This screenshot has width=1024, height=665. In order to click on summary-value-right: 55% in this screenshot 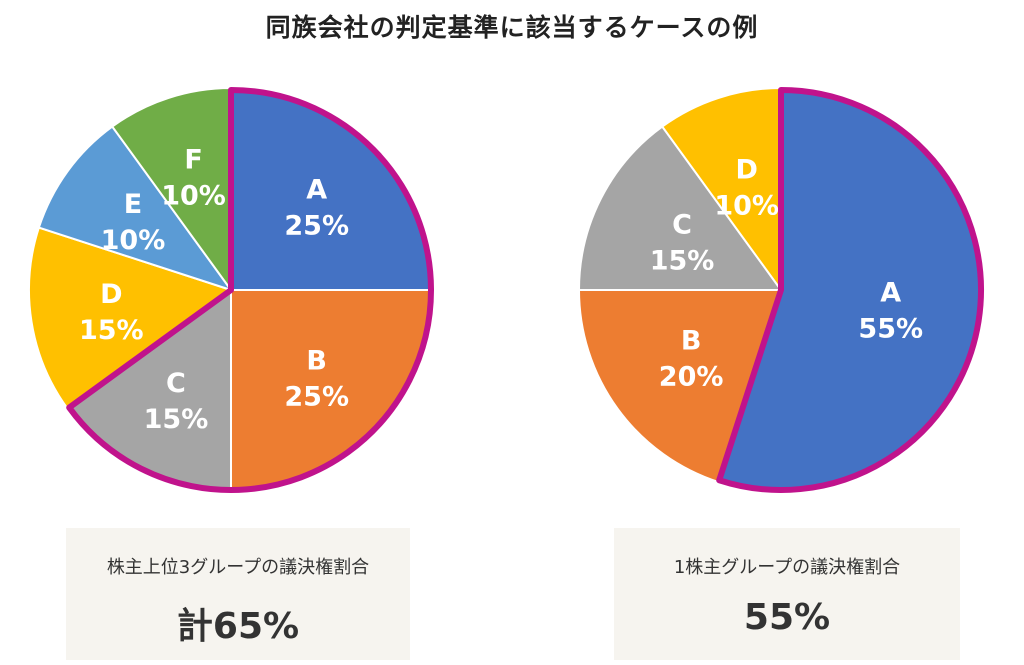, I will do `click(787, 617)`.